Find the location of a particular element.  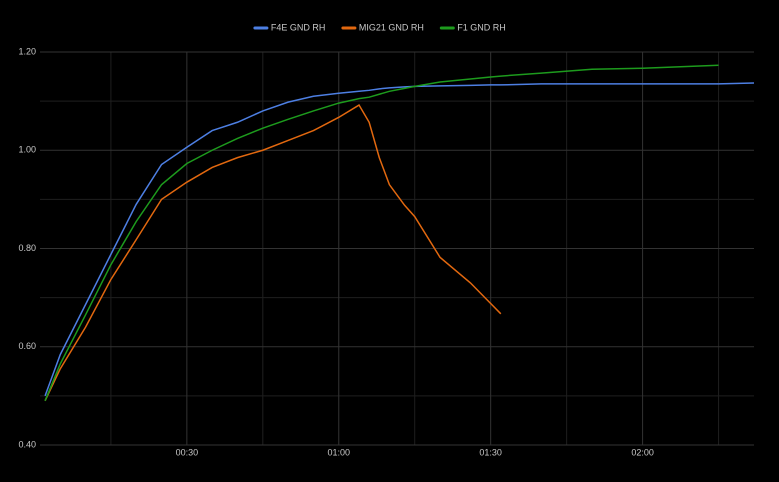

y-tick-label: 1.00 is located at coordinates (27, 150).